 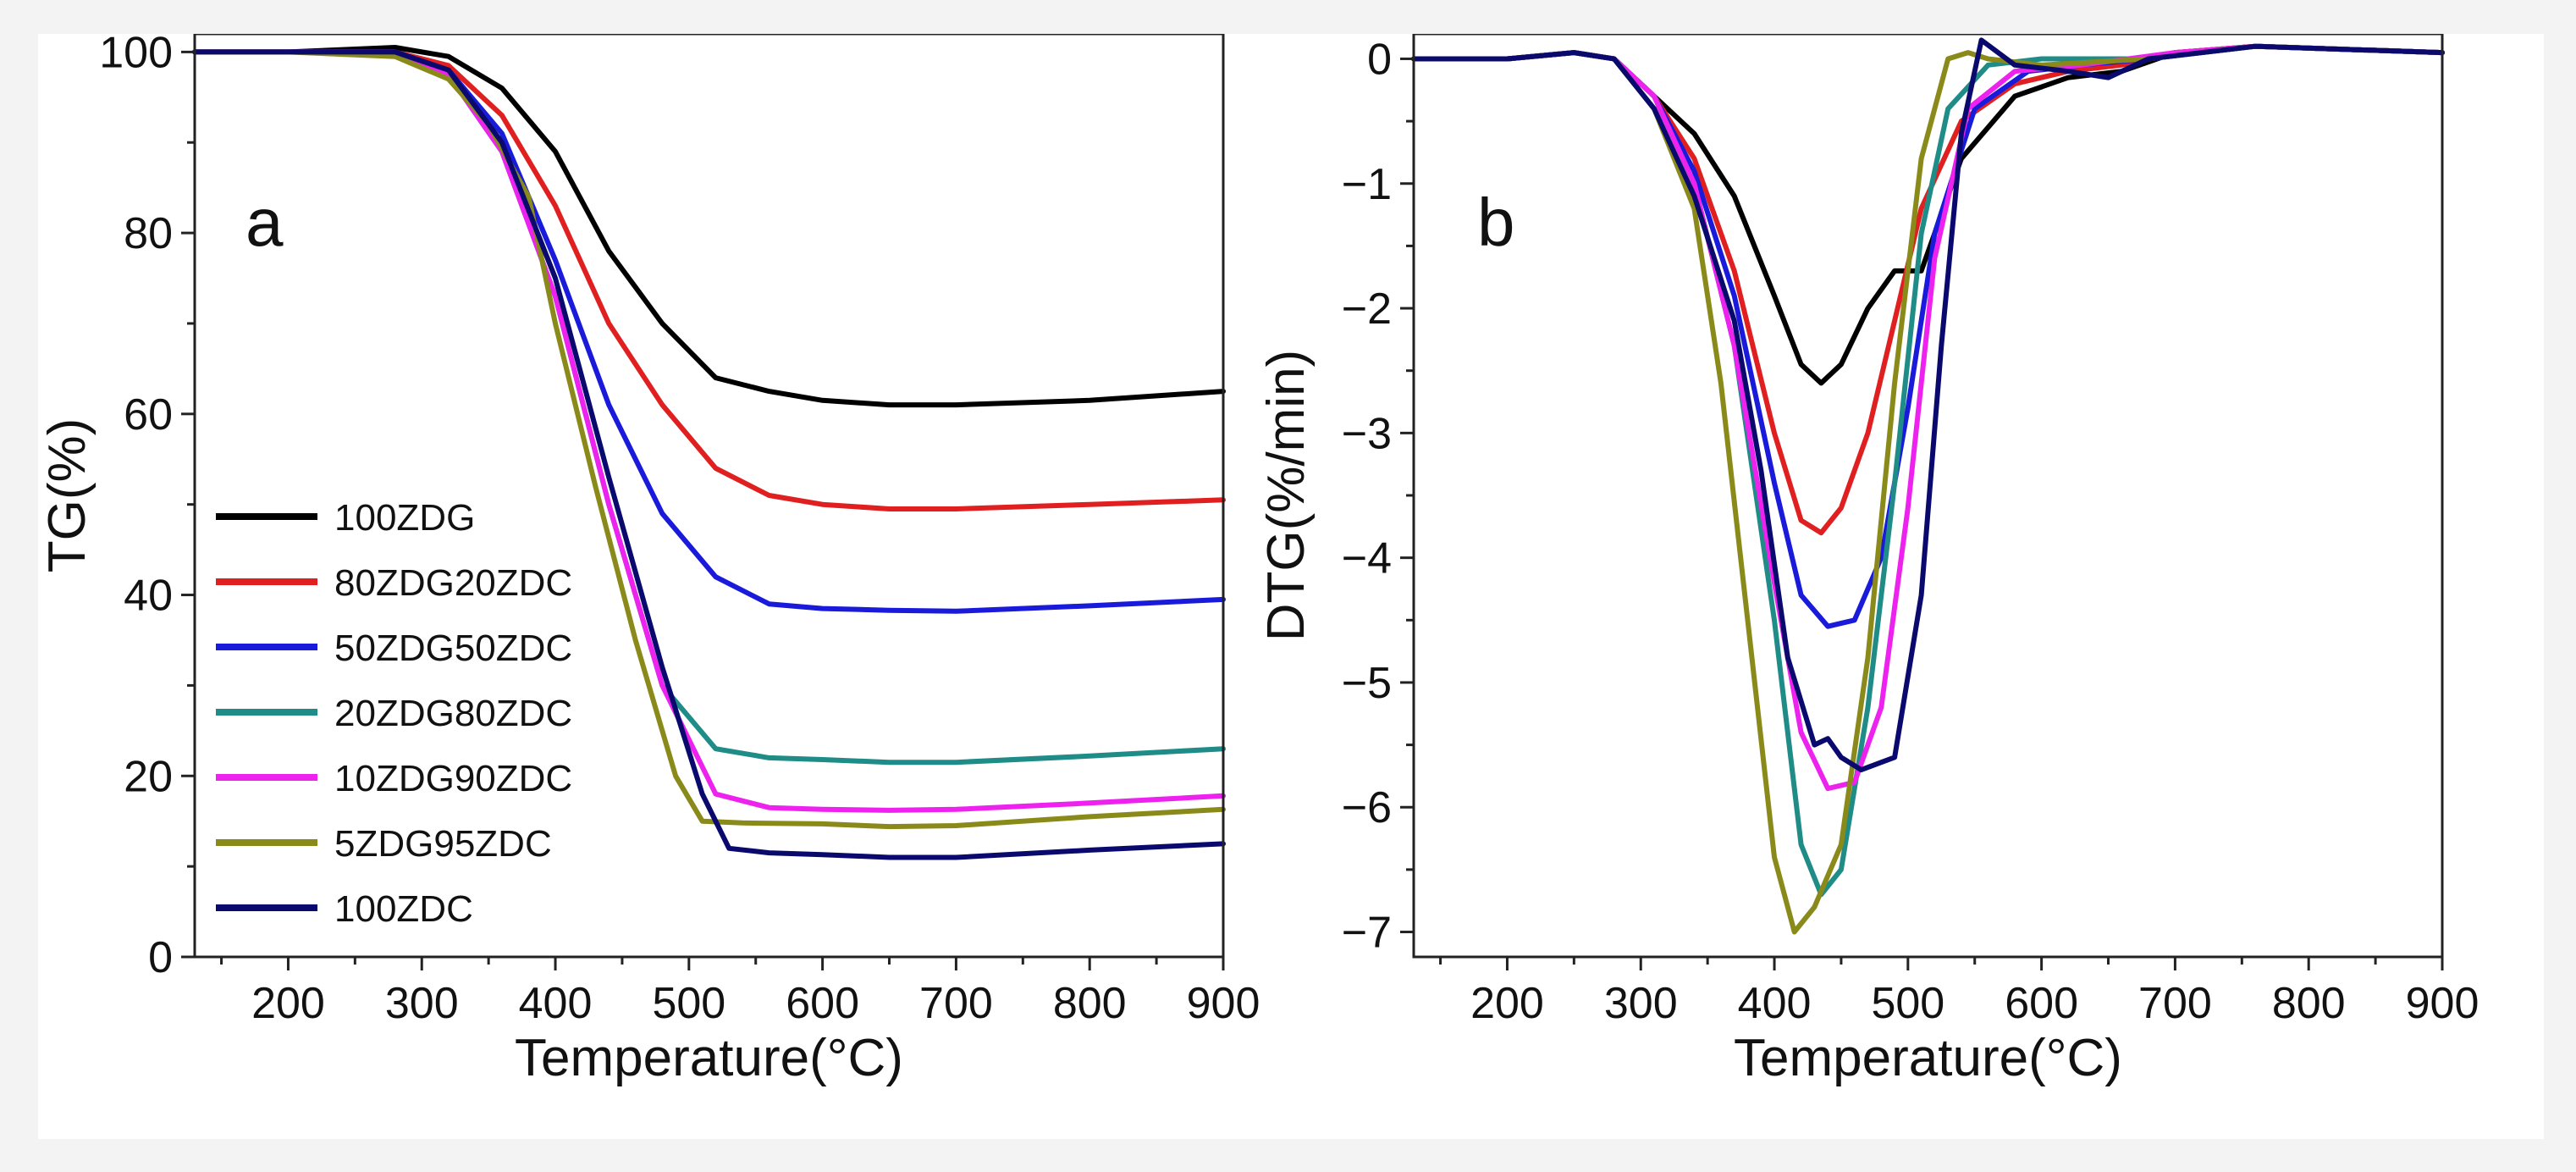 What do you see at coordinates (1367, 433) in the screenshot?
I see `y-tick-label: −3` at bounding box center [1367, 433].